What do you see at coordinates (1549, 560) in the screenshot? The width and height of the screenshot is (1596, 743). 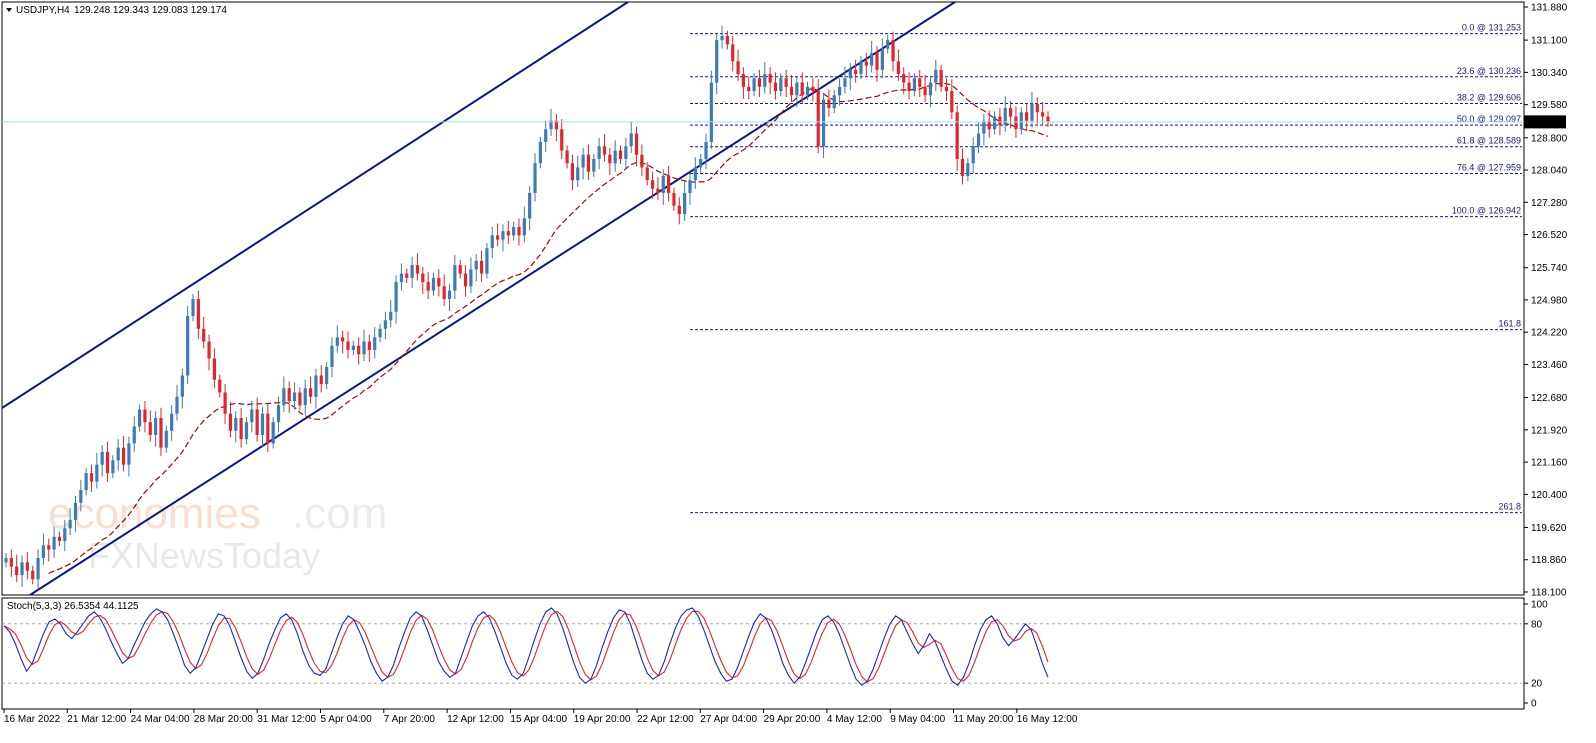 I see `price-tick-label: 118.860` at bounding box center [1549, 560].